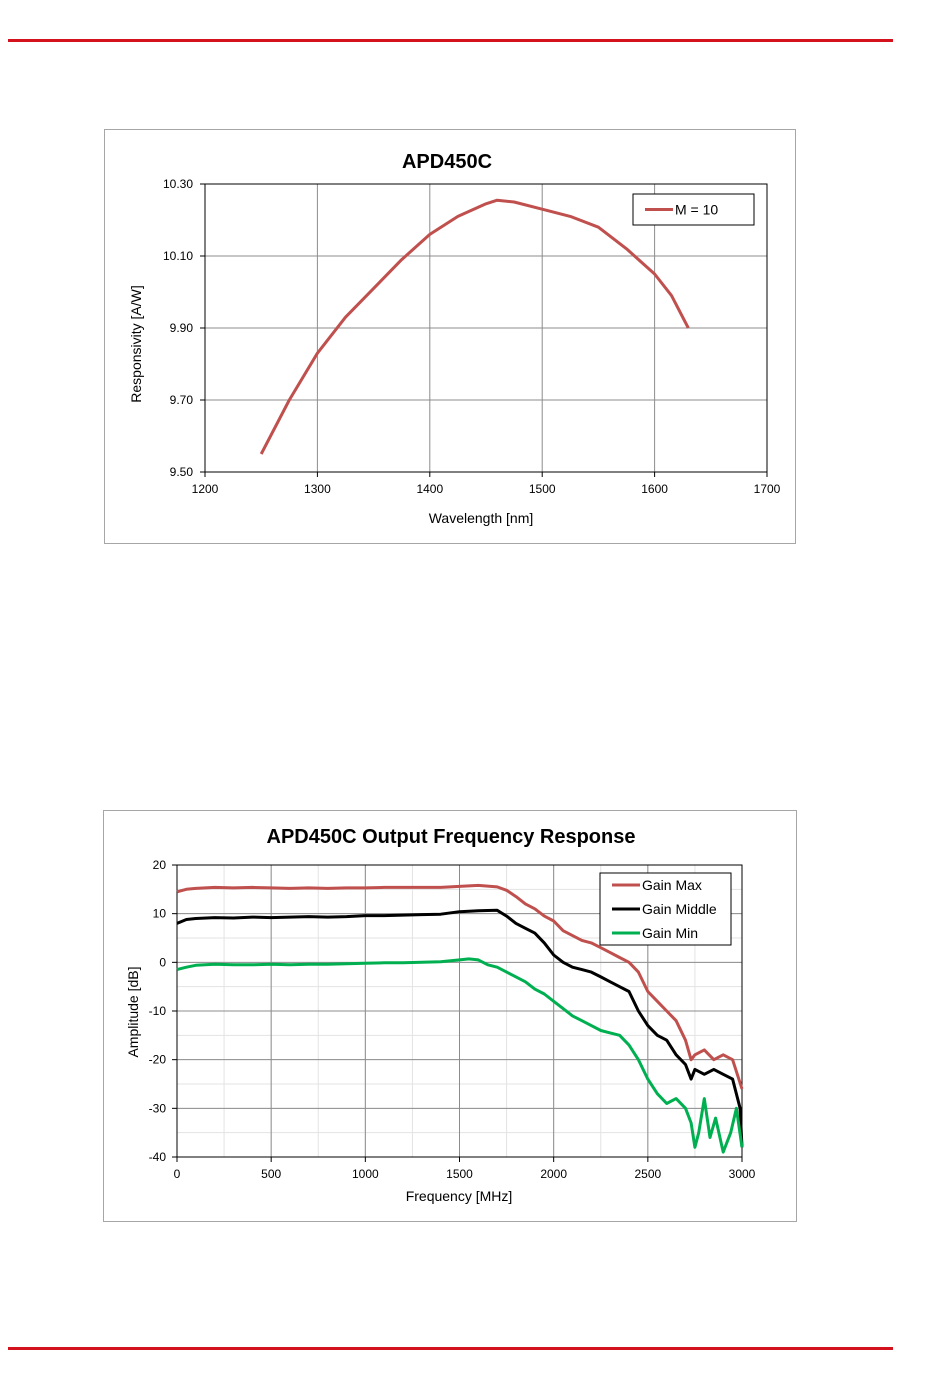 The width and height of the screenshot is (950, 1379). I want to click on y-tick-label: 10, so click(160, 914).